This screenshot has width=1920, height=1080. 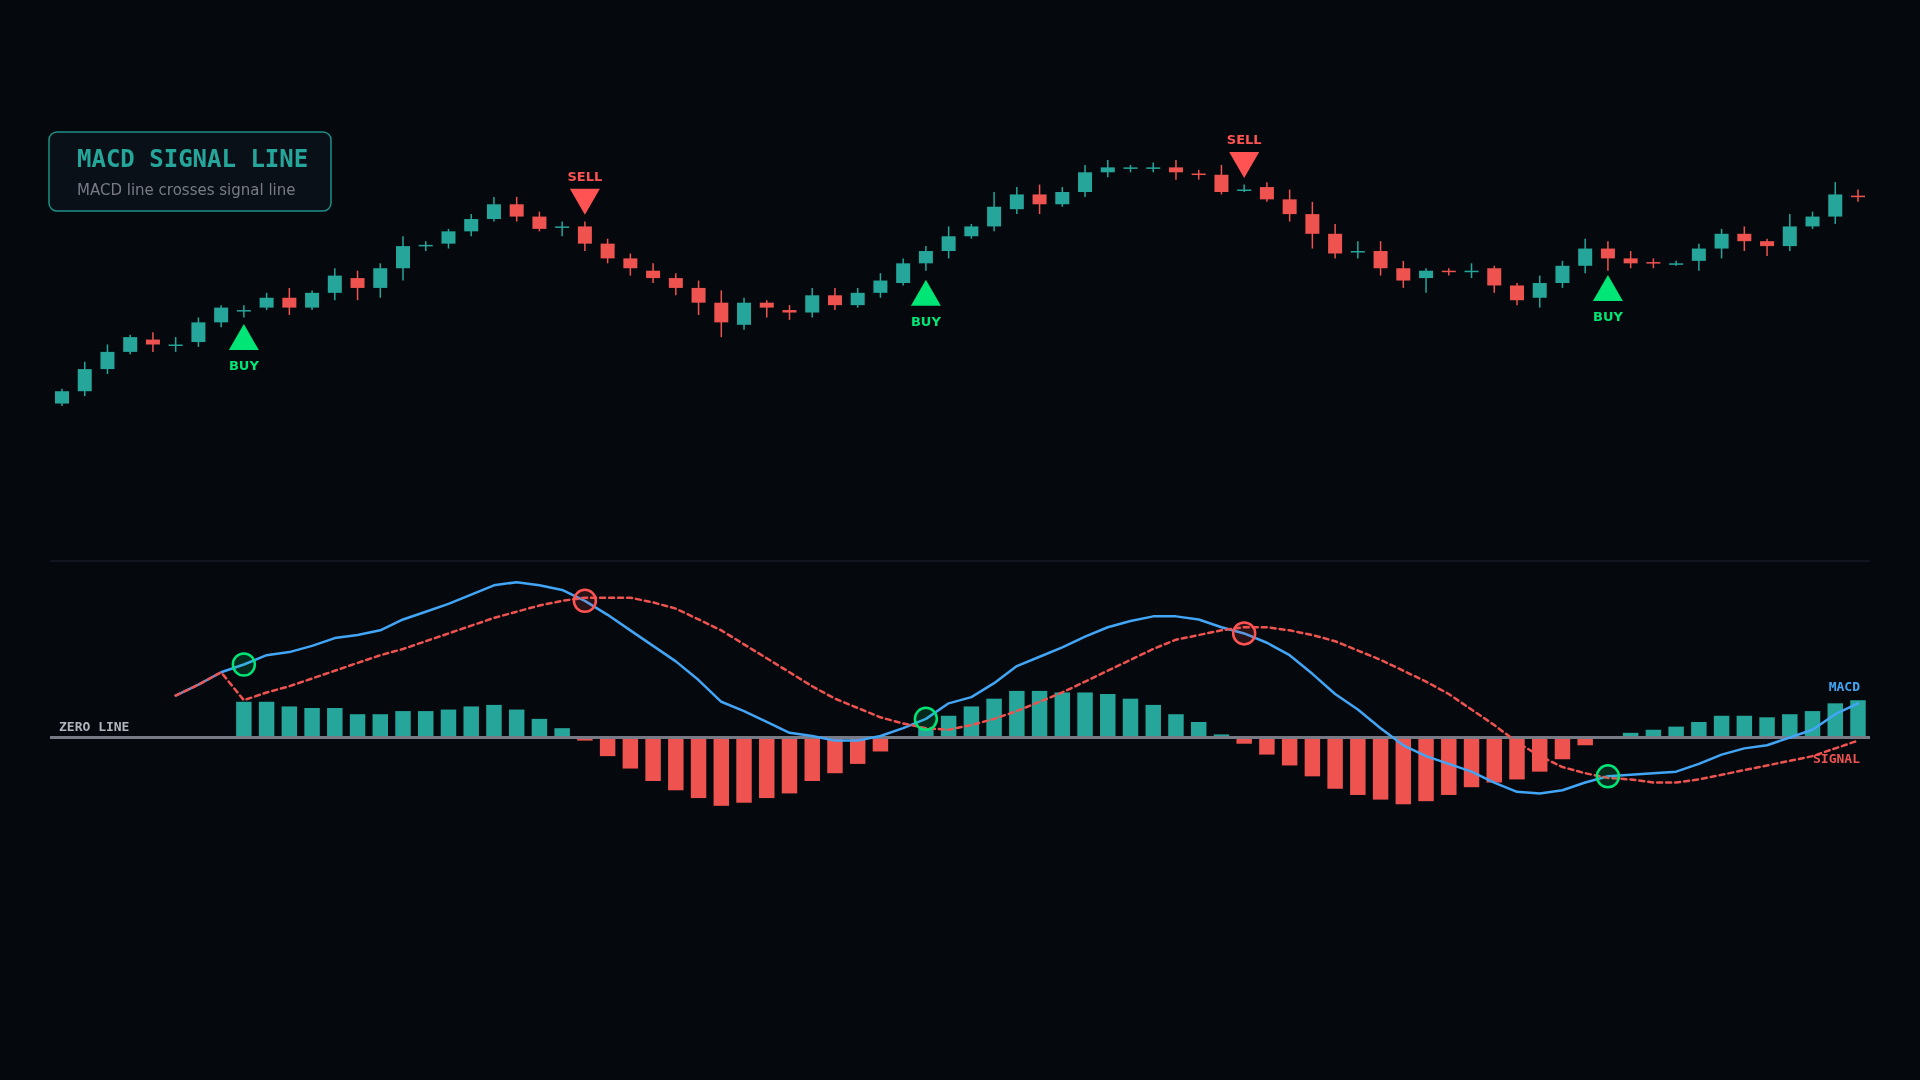 What do you see at coordinates (925, 321) in the screenshot?
I see `text: BUY` at bounding box center [925, 321].